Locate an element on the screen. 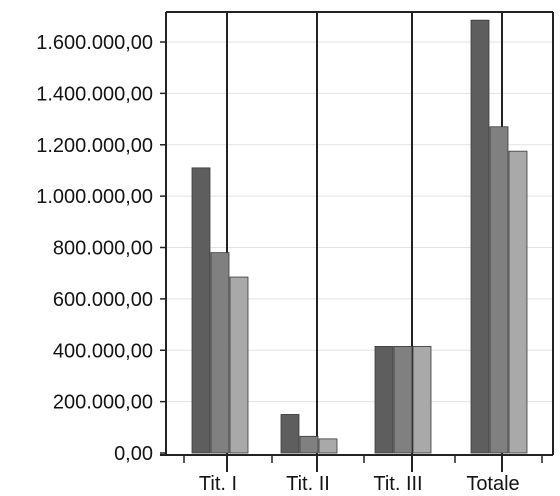 This screenshot has height=496, width=560. y-tick-label: 1.400.000,00 is located at coordinates (94, 94).